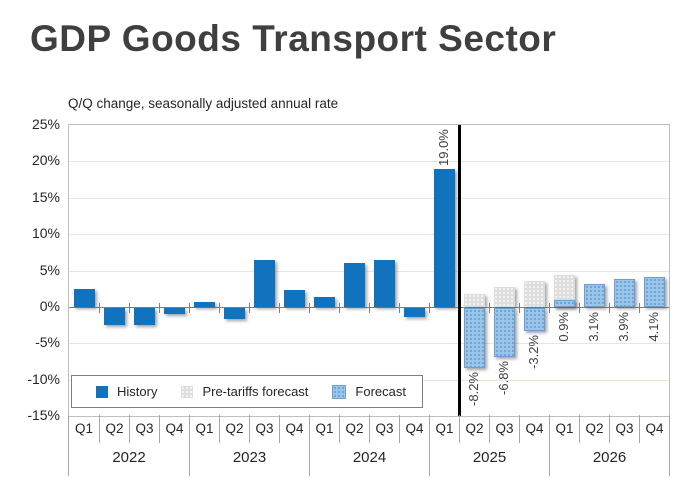 This screenshot has width=684, height=501. What do you see at coordinates (137, 391) in the screenshot?
I see `legend-label-history: History` at bounding box center [137, 391].